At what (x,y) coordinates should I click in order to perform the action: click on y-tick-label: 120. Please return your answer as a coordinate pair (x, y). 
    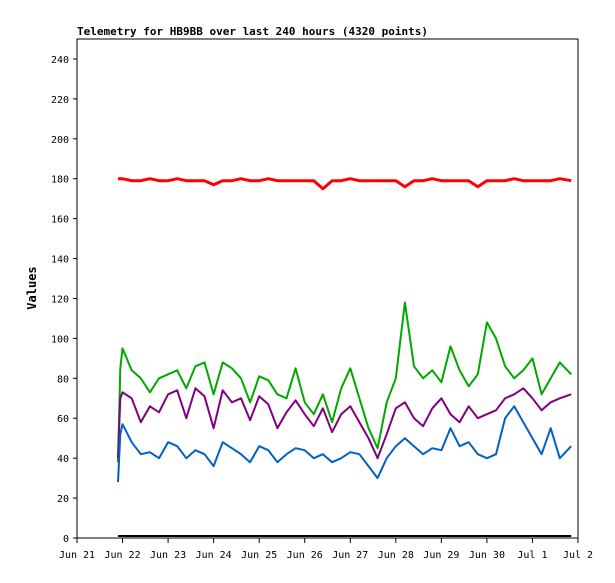
    Looking at the image, I should click on (60, 299).